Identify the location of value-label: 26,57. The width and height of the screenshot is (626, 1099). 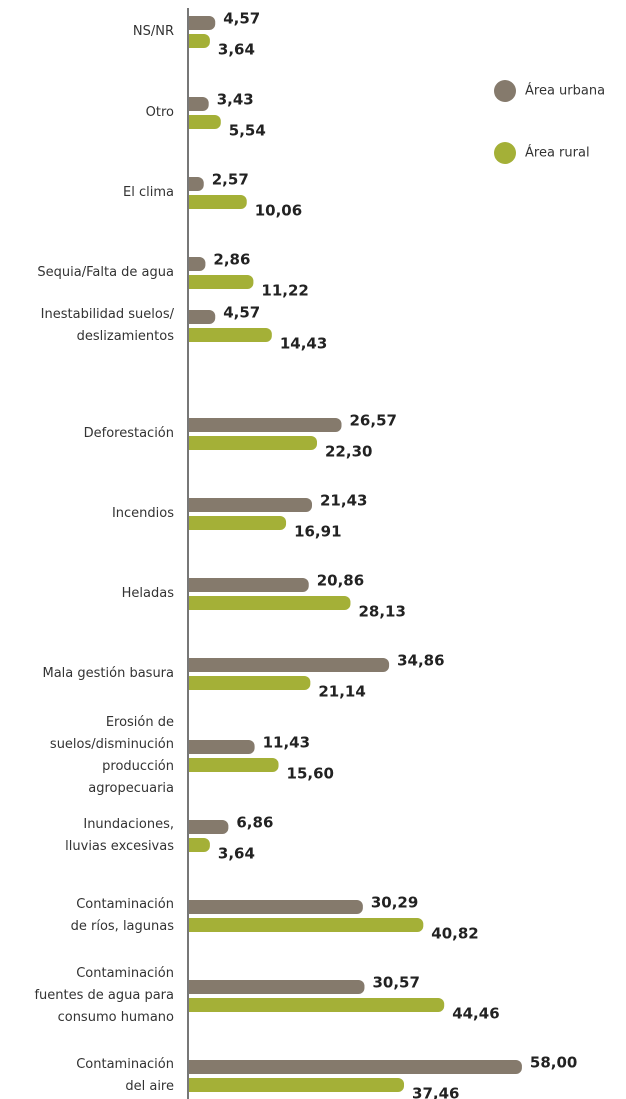
(373, 421).